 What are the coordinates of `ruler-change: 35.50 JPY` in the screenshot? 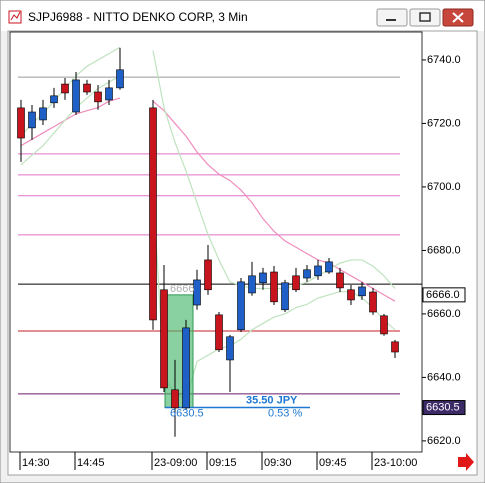 It's located at (272, 400).